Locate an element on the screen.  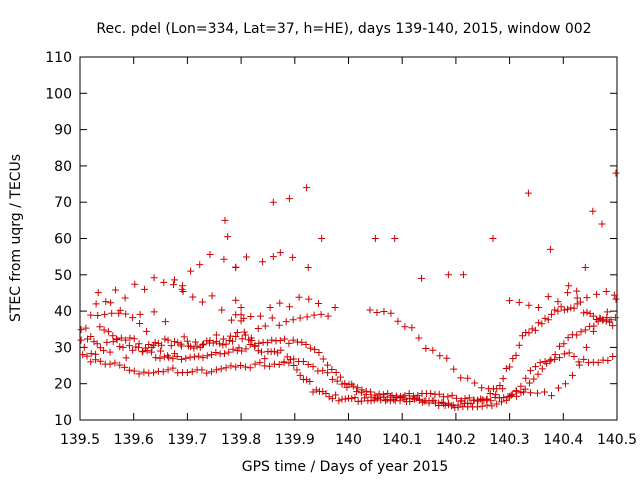
x-tick-label: 140.1 is located at coordinates (402, 440).